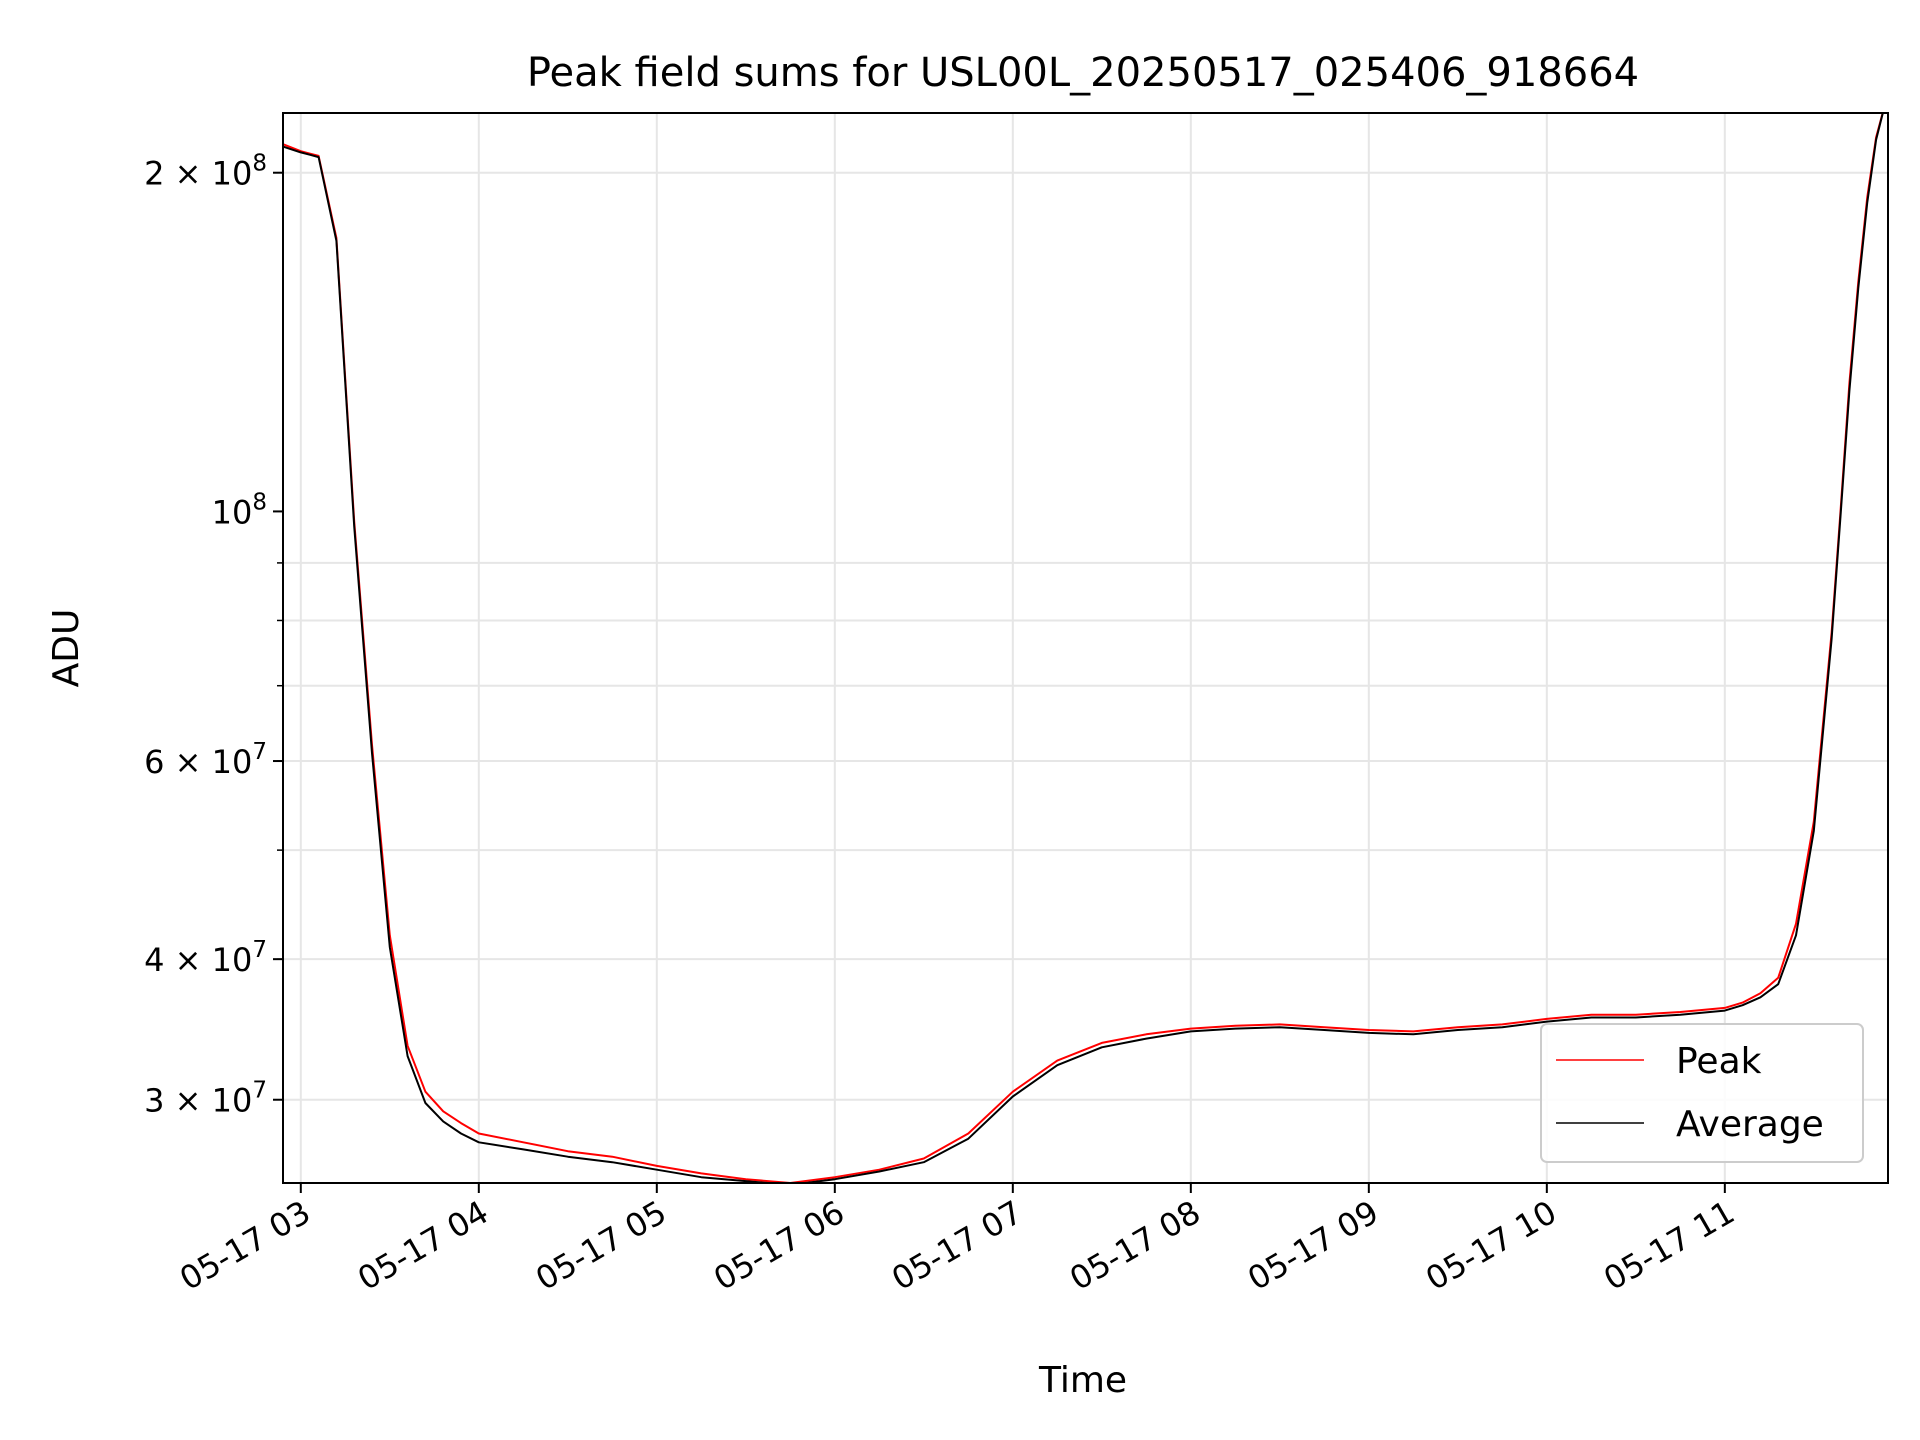 The width and height of the screenshot is (1920, 1440). Describe the element at coordinates (205, 172) in the screenshot. I see `y-tick-label: 2 × 108` at that location.